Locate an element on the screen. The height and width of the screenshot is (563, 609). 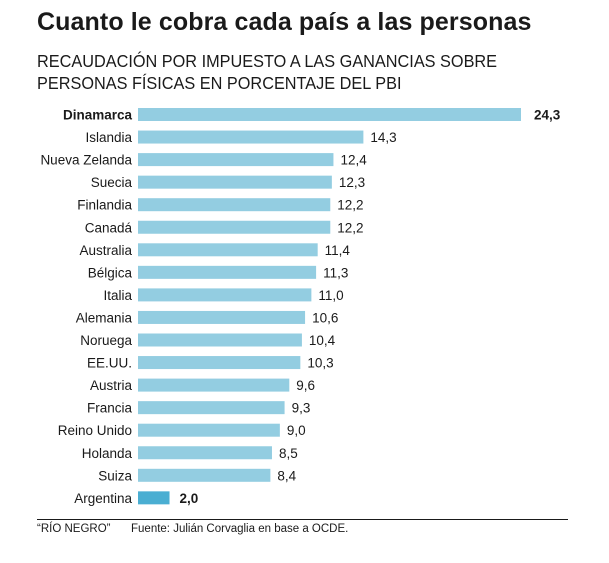
value-label: 11,3 is located at coordinates (335, 272).